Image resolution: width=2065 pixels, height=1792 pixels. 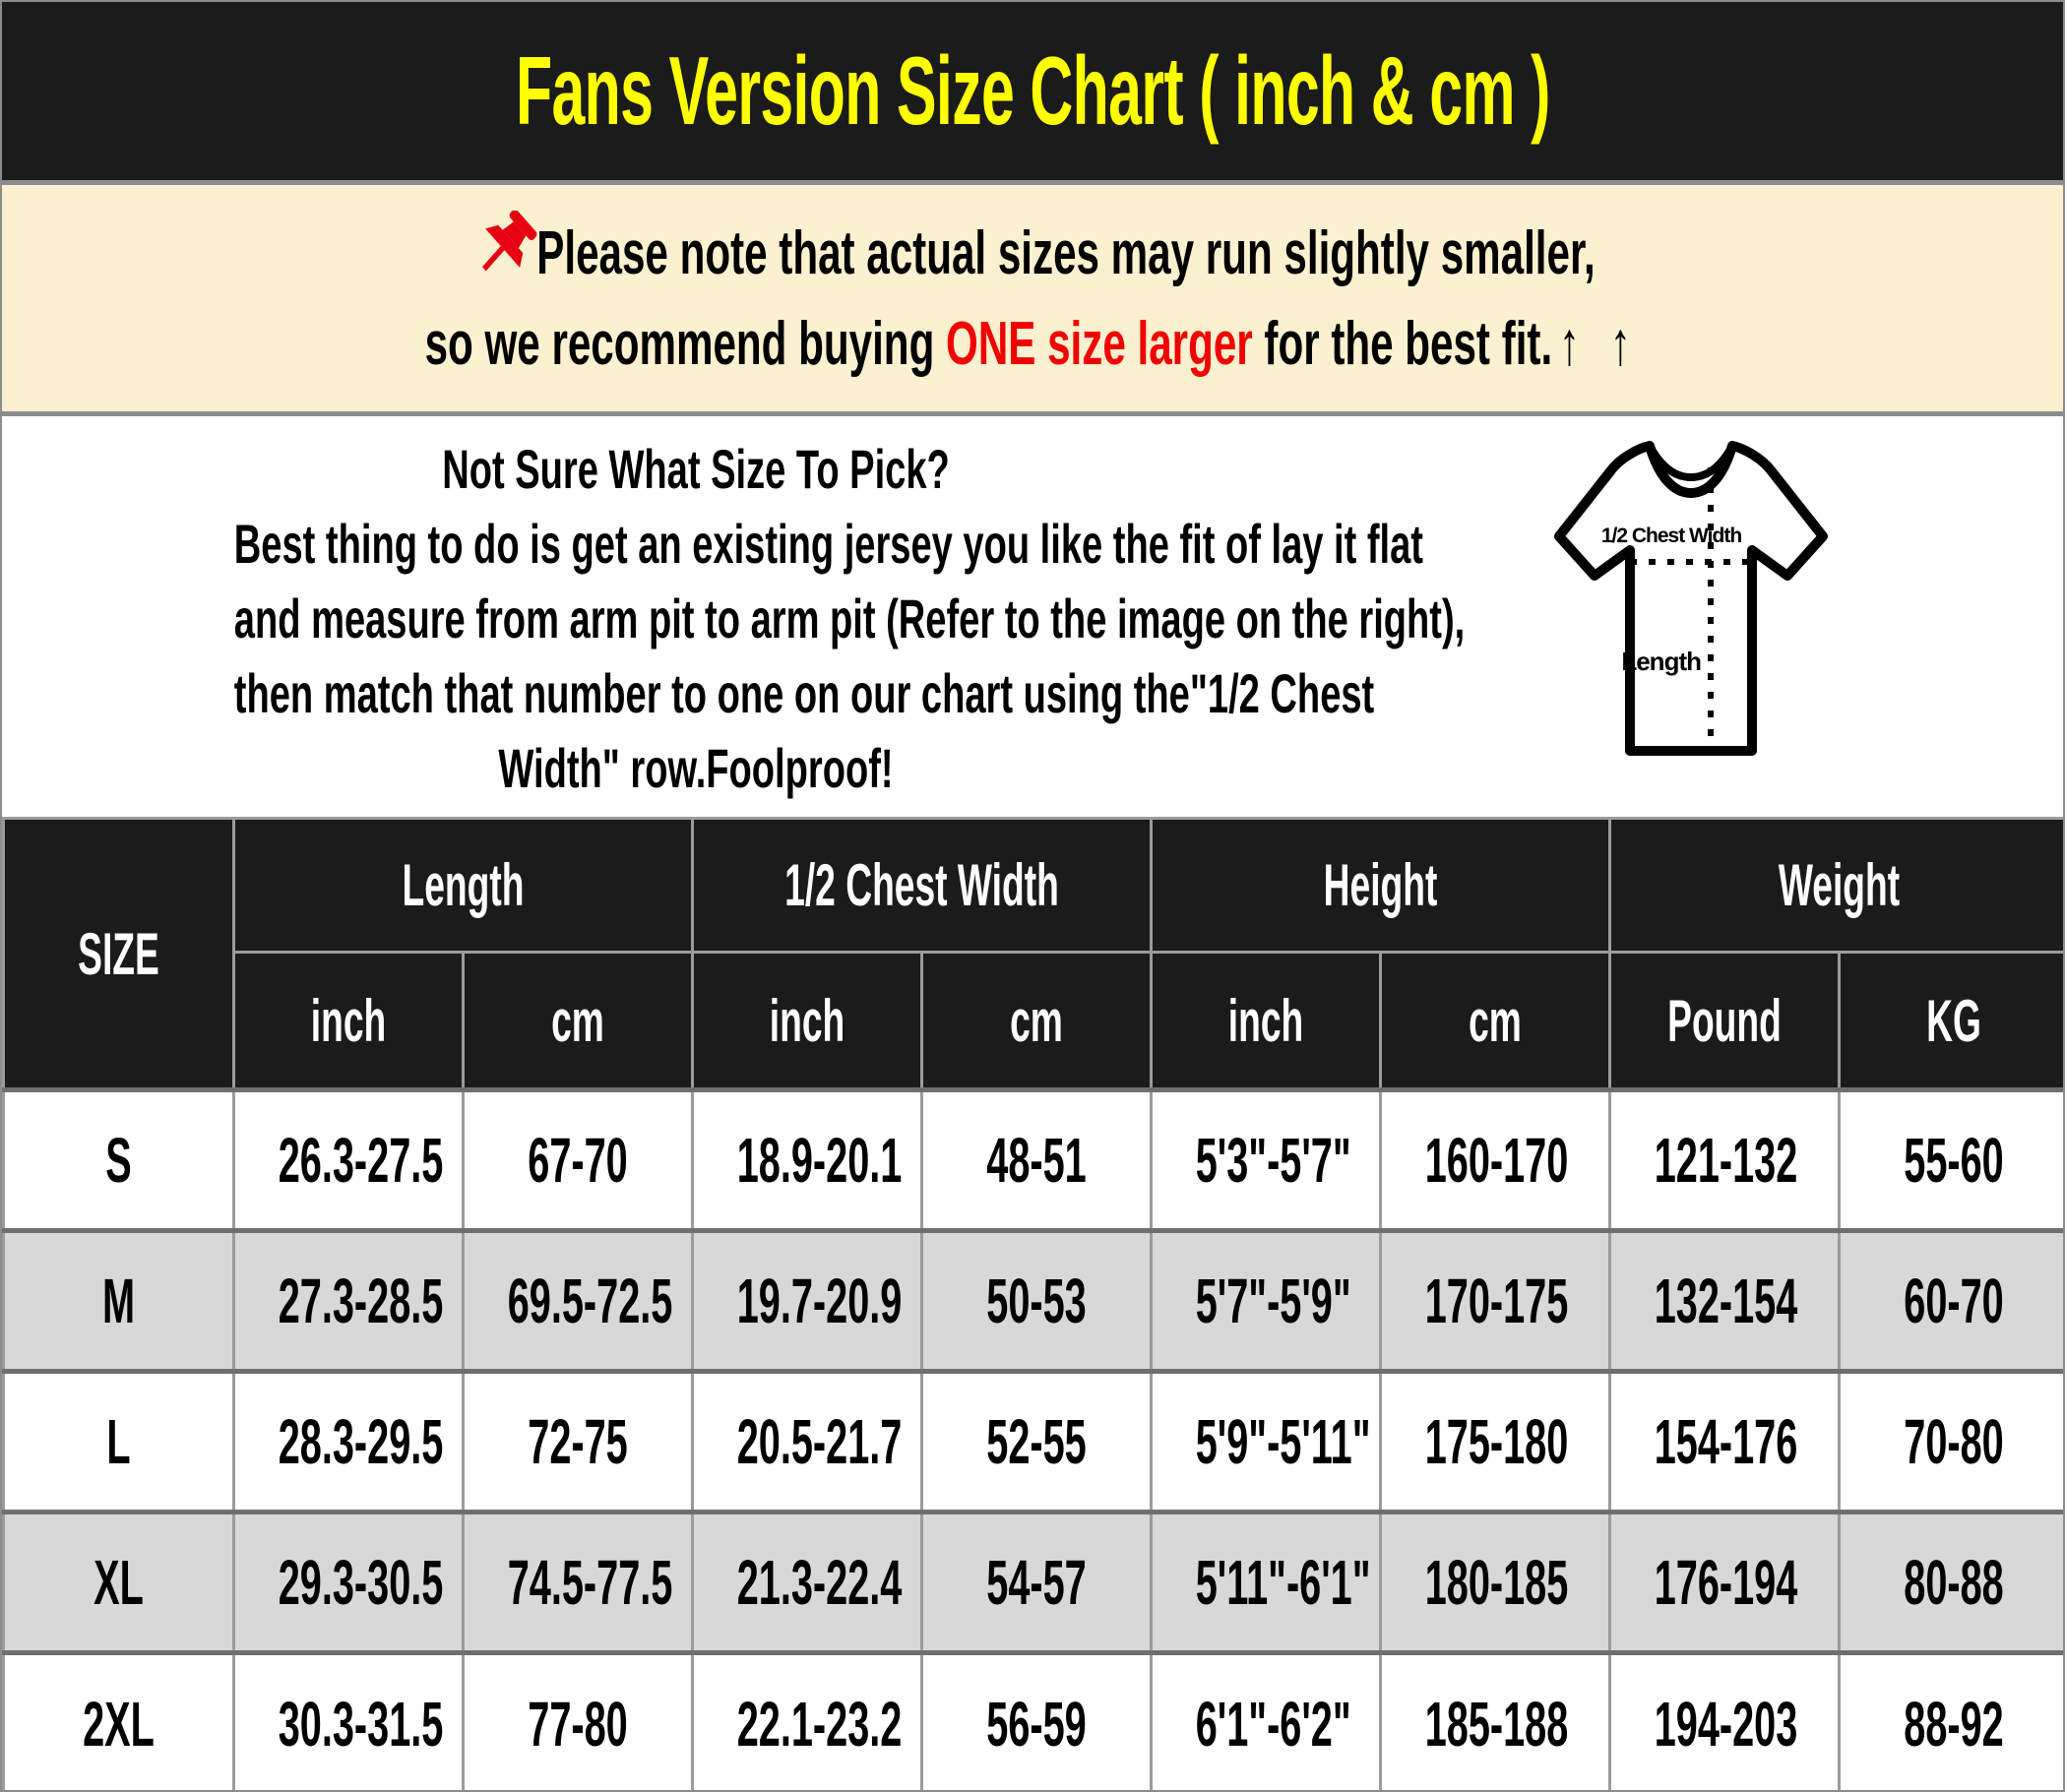 What do you see at coordinates (348, 1300) in the screenshot?
I see `value-cell: 27.3-28.5` at bounding box center [348, 1300].